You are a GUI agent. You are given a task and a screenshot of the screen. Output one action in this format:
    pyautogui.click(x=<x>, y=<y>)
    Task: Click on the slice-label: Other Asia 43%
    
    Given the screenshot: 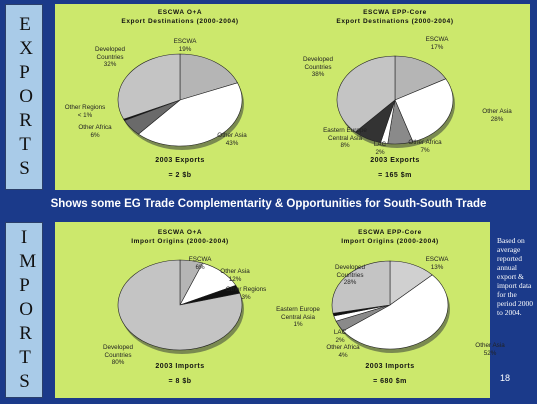 What is the action you would take?
    pyautogui.click(x=232, y=139)
    